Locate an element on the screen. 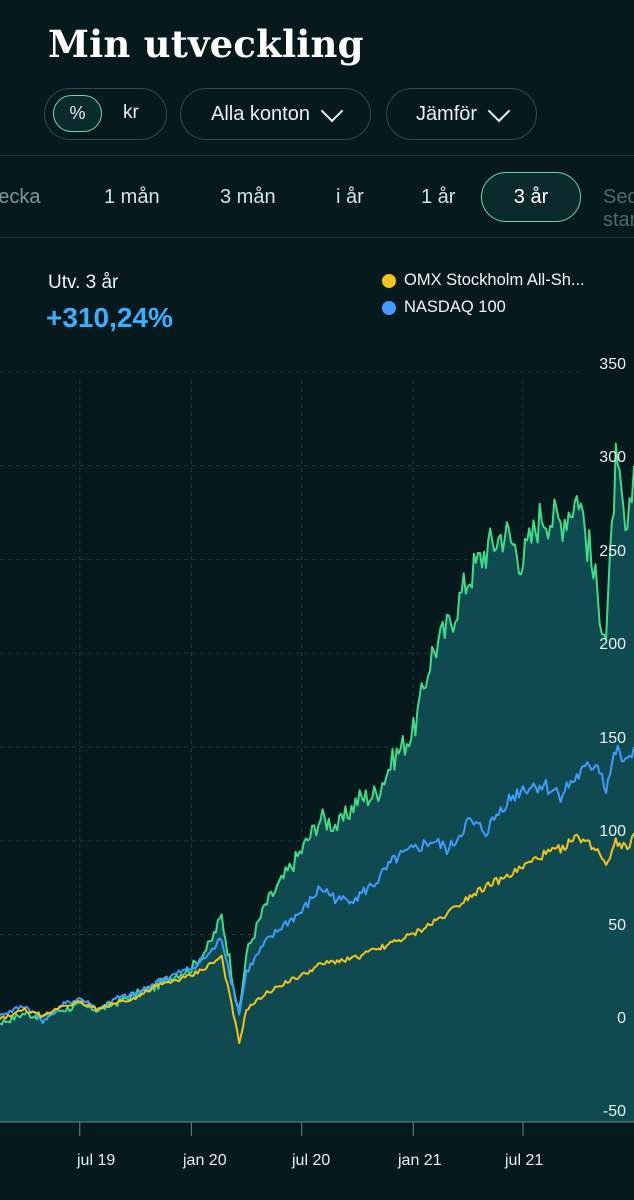  period-since-start: Sedan start is located at coordinates (618, 208).